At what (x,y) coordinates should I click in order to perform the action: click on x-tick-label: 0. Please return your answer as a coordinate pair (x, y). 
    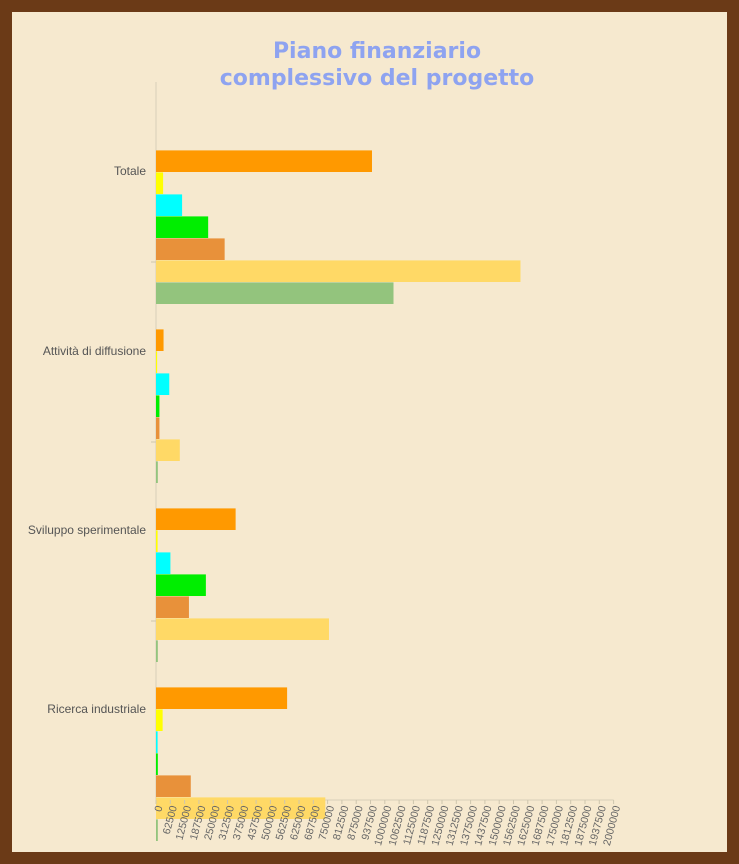
    Looking at the image, I should click on (158, 808).